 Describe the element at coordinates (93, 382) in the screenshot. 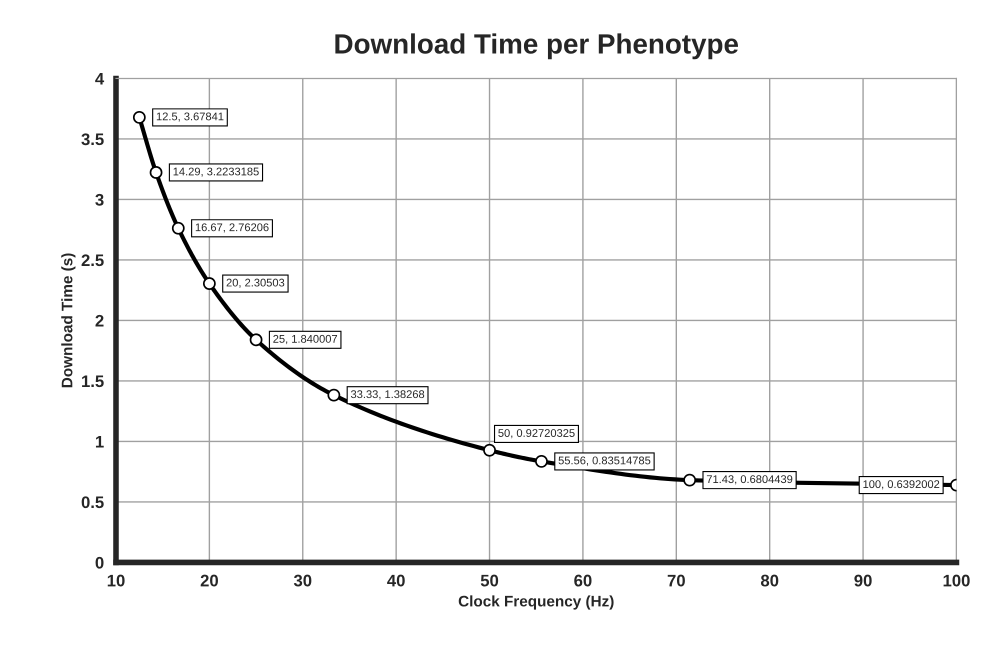

I see `y-tick-label: 1.5` at that location.